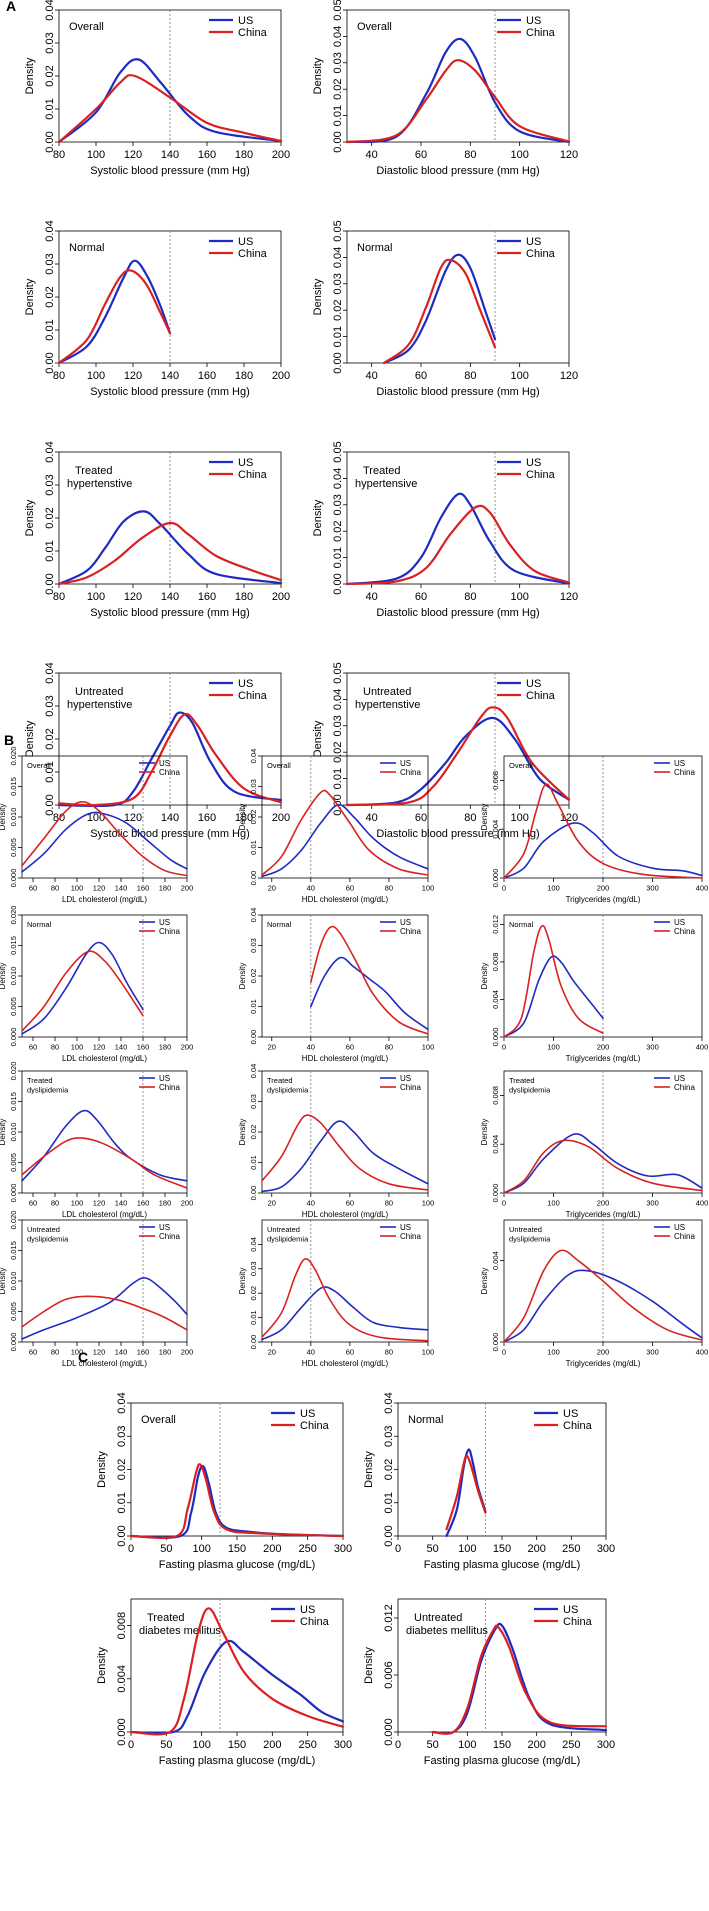 The height and width of the screenshot is (1911, 709). What do you see at coordinates (104, 899) in the screenshot?
I see `chart9-x-axis-label: LDL cholesterol (mg/dL)` at bounding box center [104, 899].